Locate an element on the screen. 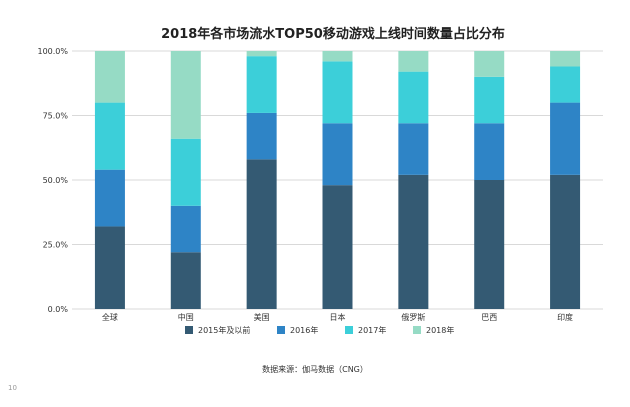  x-tick-label: 日本 is located at coordinates (338, 317).